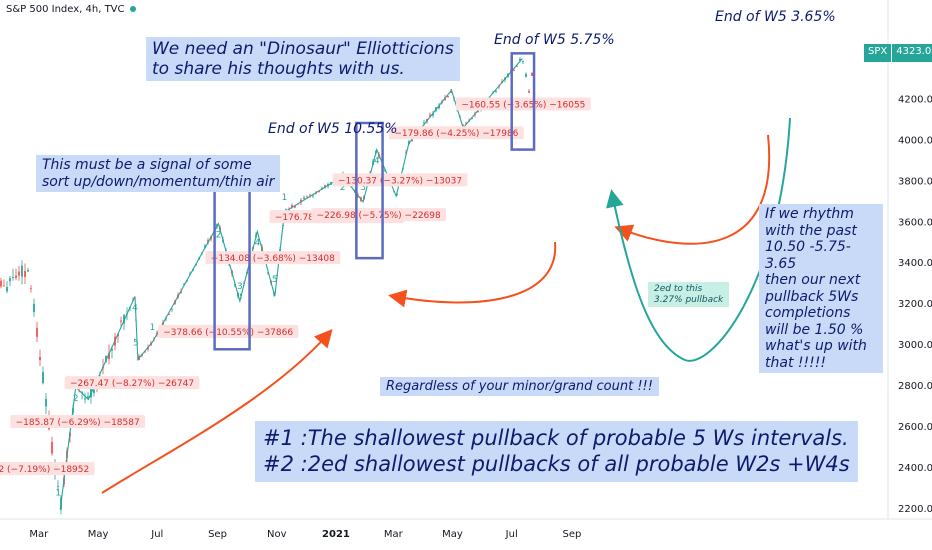 This screenshot has height=550, width=932. What do you see at coordinates (275, 280) in the screenshot?
I see `wave-label: 5` at bounding box center [275, 280].